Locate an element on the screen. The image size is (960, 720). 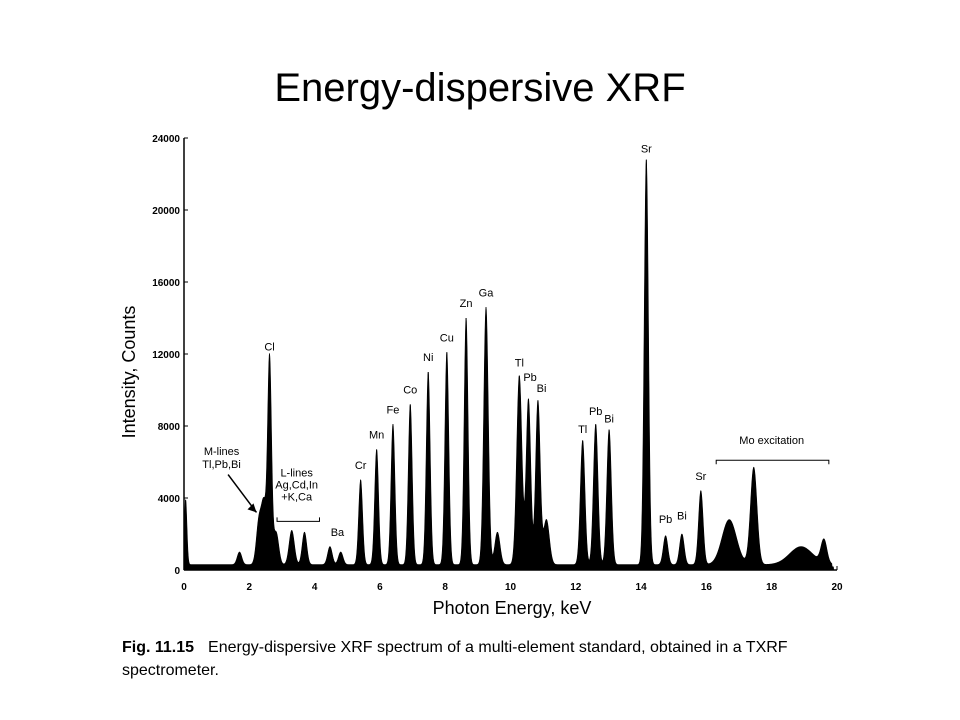
peak-label: Ba is located at coordinates (338, 533).